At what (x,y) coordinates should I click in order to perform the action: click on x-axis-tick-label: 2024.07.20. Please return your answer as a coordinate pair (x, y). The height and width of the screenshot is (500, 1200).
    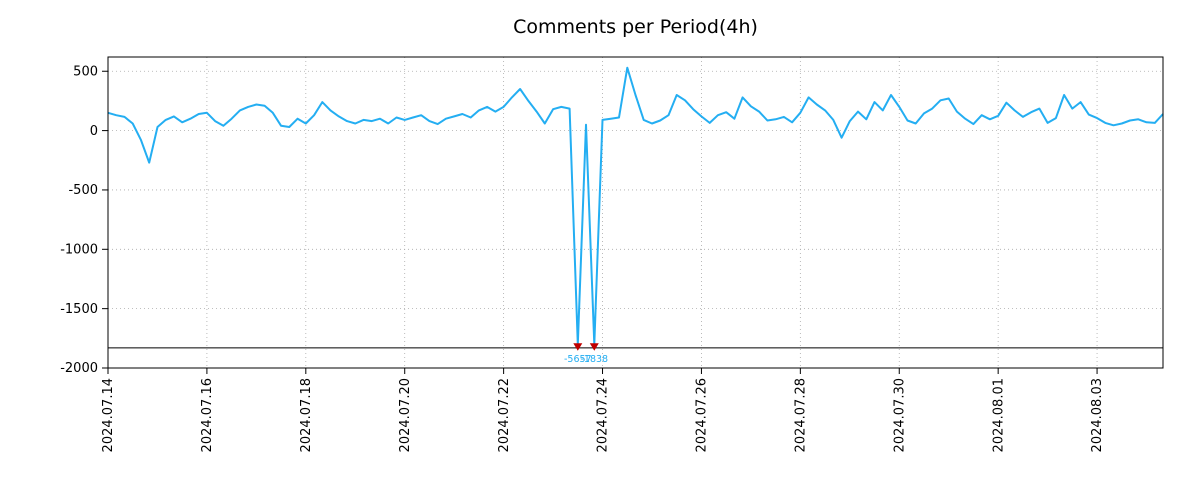
    Looking at the image, I should click on (405, 415).